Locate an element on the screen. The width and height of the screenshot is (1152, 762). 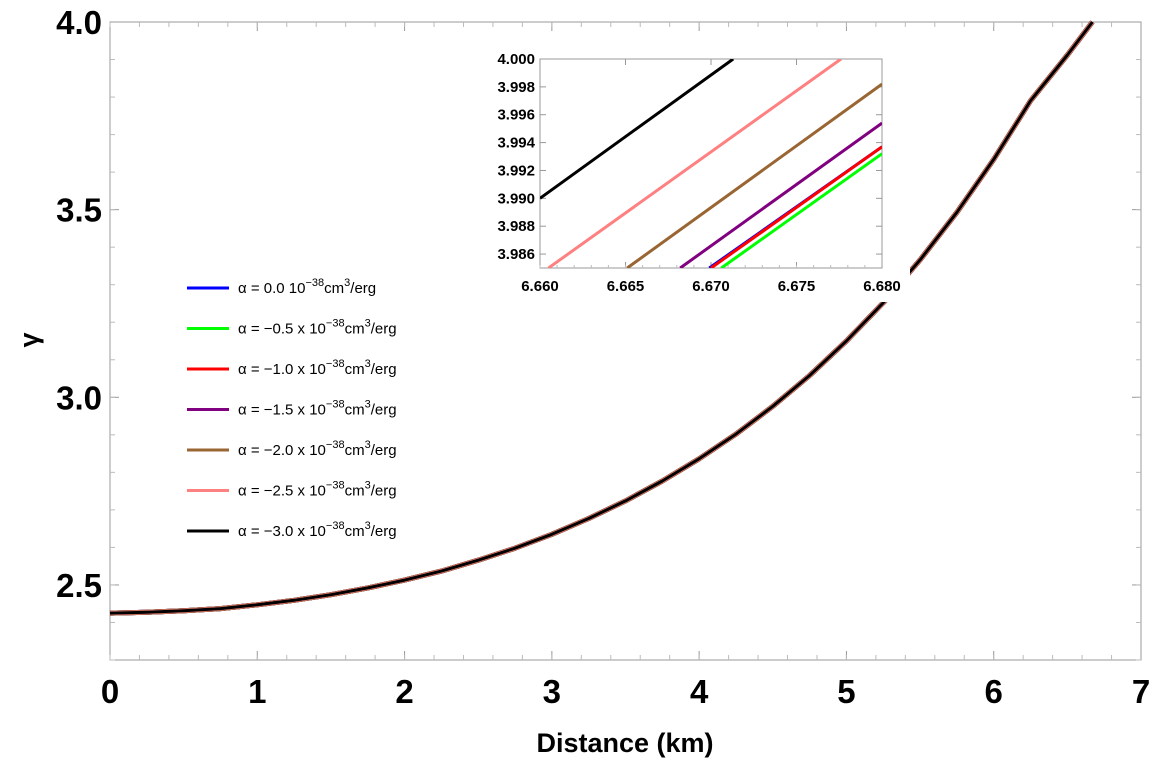
legend-entry-label: α = −0.5 x 10−38cm3/erg is located at coordinates (317, 328).